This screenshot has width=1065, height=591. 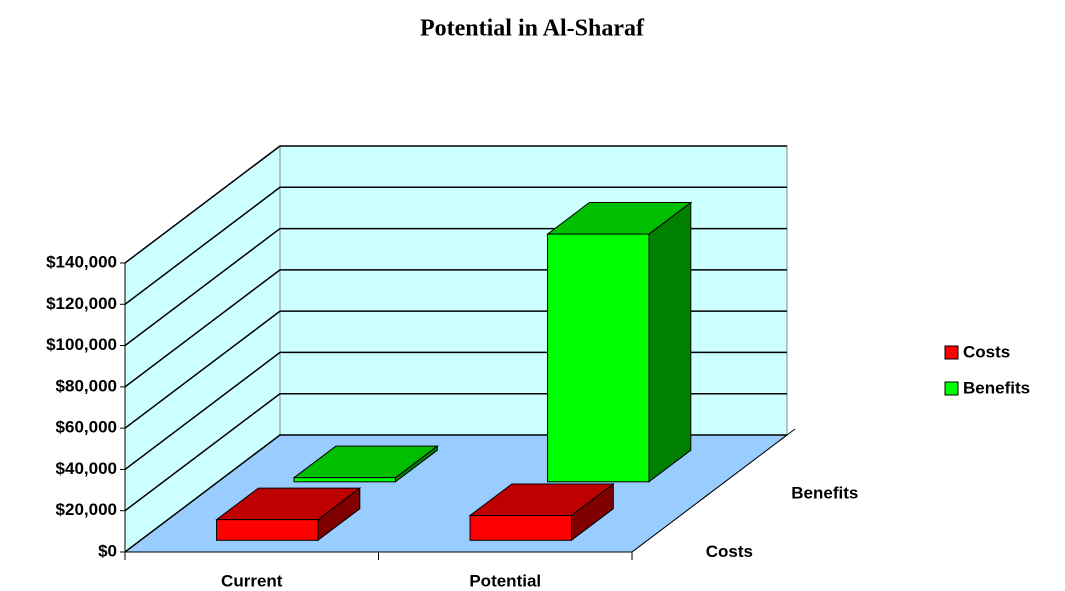 I want to click on y-tick-label: $20,000, so click(x=86, y=509).